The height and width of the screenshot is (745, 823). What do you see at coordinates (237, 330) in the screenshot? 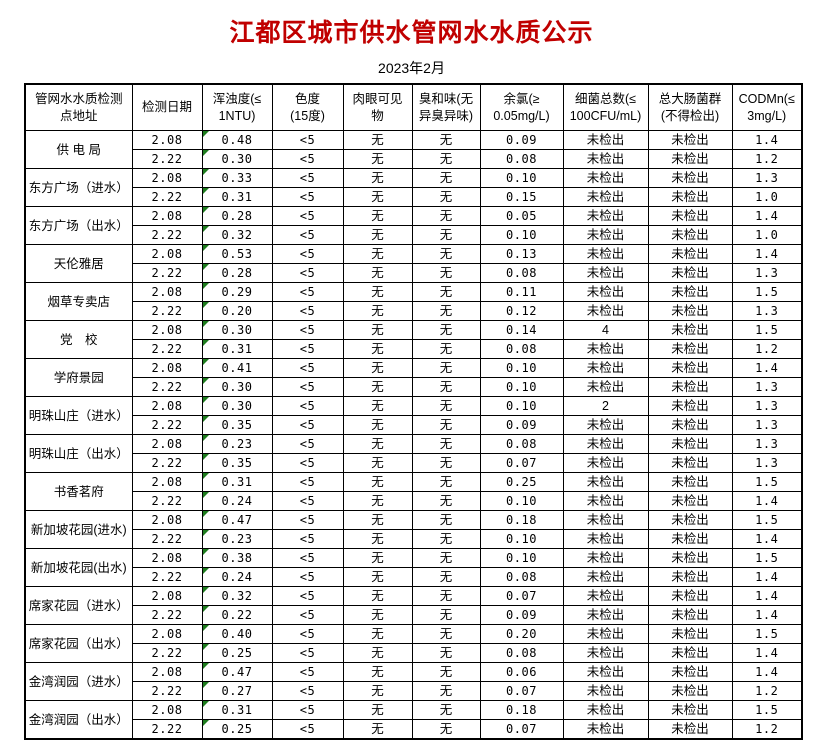
I see `turbidity-cell: 0.30` at bounding box center [237, 330].